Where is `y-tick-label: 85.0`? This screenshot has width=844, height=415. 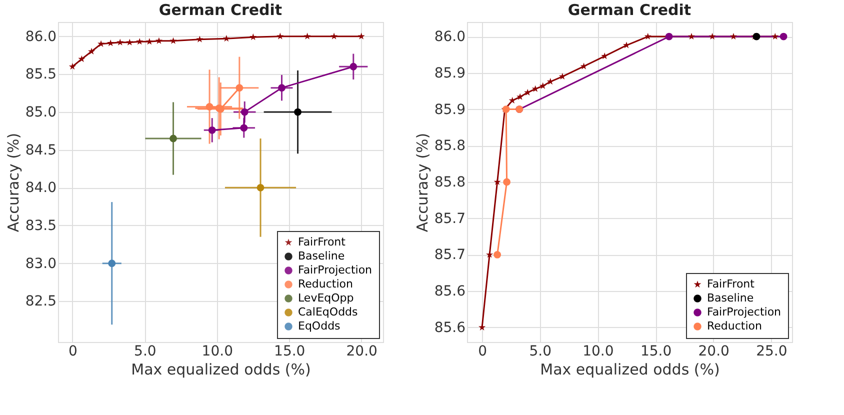
y-tick-label: 85.0 is located at coordinates (40, 112).